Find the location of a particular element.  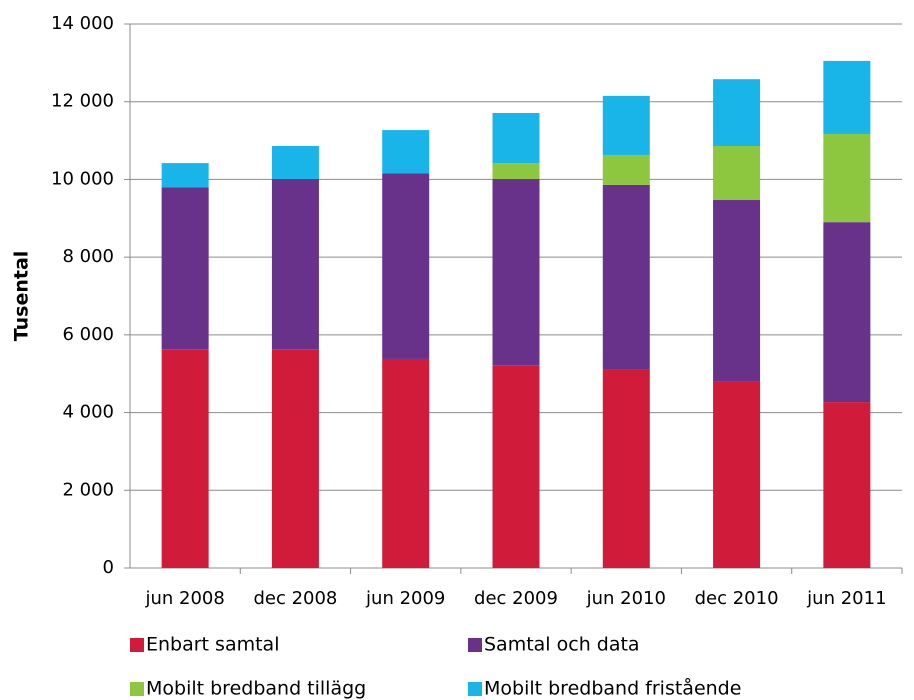

y-tick-label: 0 is located at coordinates (108, 567).